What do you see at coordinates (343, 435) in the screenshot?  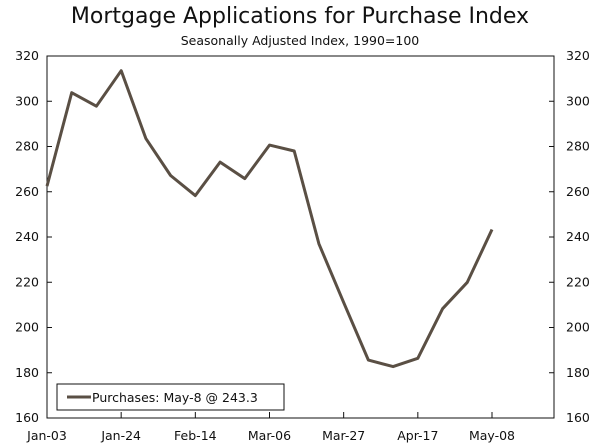 I see `x-tick-label: Mar-27` at bounding box center [343, 435].